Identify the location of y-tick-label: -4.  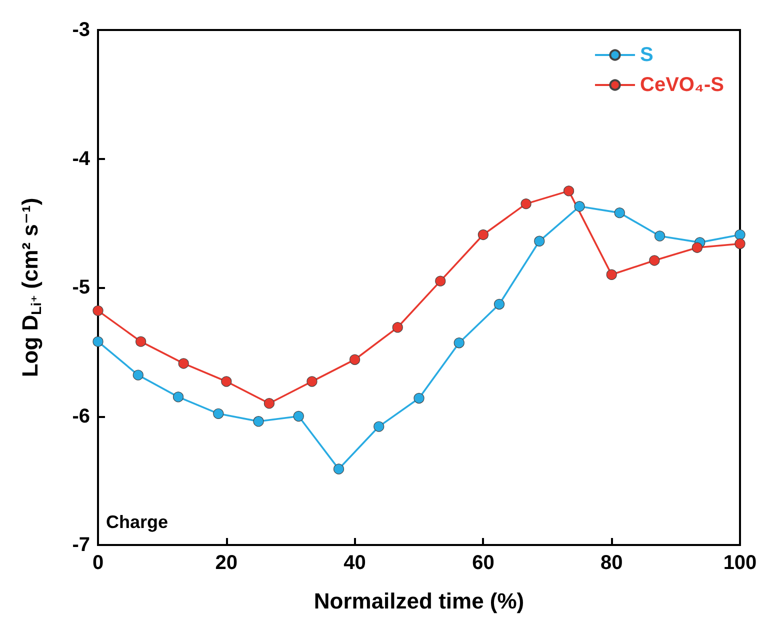
(81, 159).